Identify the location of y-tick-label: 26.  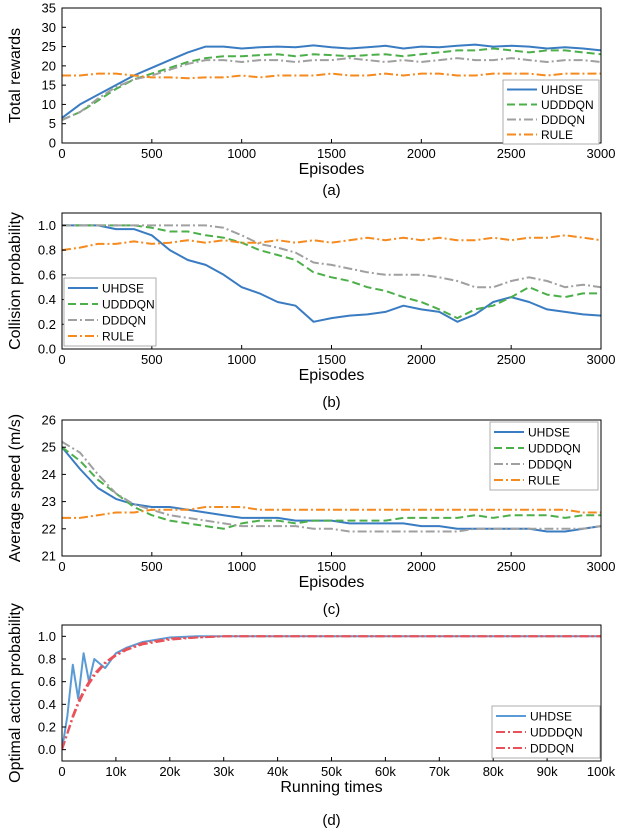
(49, 420).